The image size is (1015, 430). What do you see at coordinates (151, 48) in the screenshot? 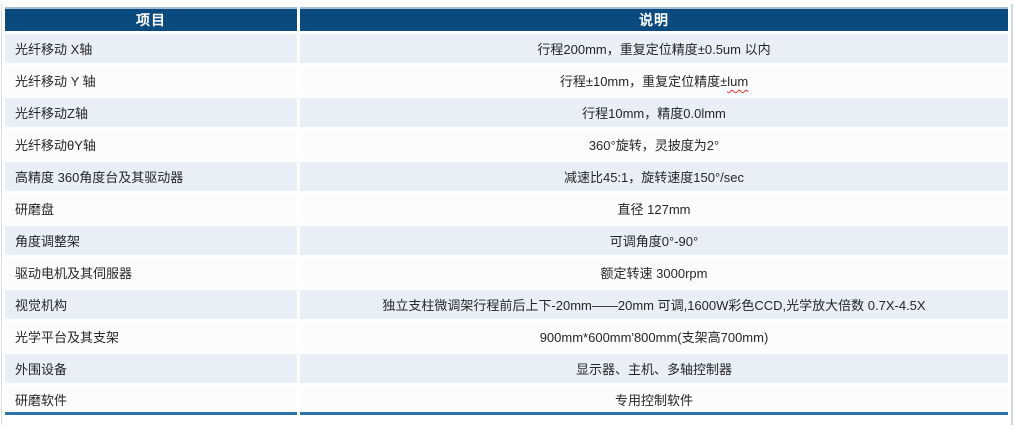
I see `spec-item-cell: 光纤移动 X轴` at bounding box center [151, 48].